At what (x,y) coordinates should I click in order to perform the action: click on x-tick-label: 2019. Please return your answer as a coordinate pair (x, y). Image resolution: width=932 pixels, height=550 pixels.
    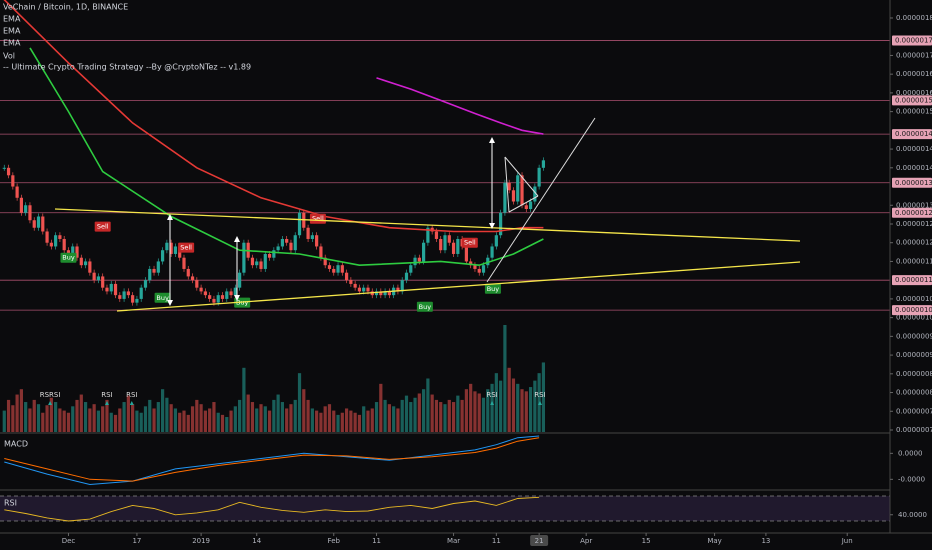
    Looking at the image, I should click on (201, 541).